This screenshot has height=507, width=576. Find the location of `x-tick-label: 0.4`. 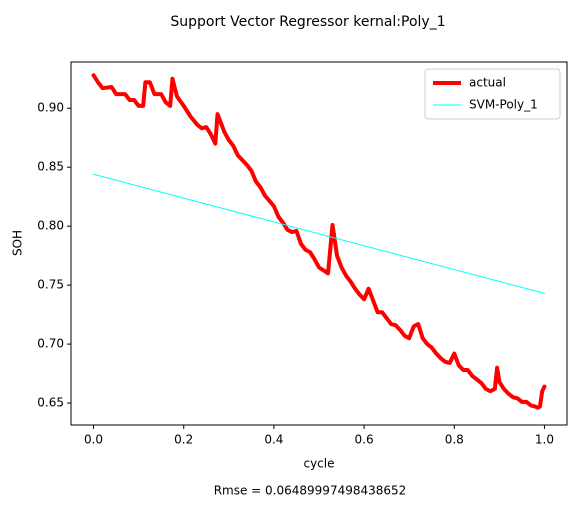

x-tick-label: 0.4 is located at coordinates (273, 440).